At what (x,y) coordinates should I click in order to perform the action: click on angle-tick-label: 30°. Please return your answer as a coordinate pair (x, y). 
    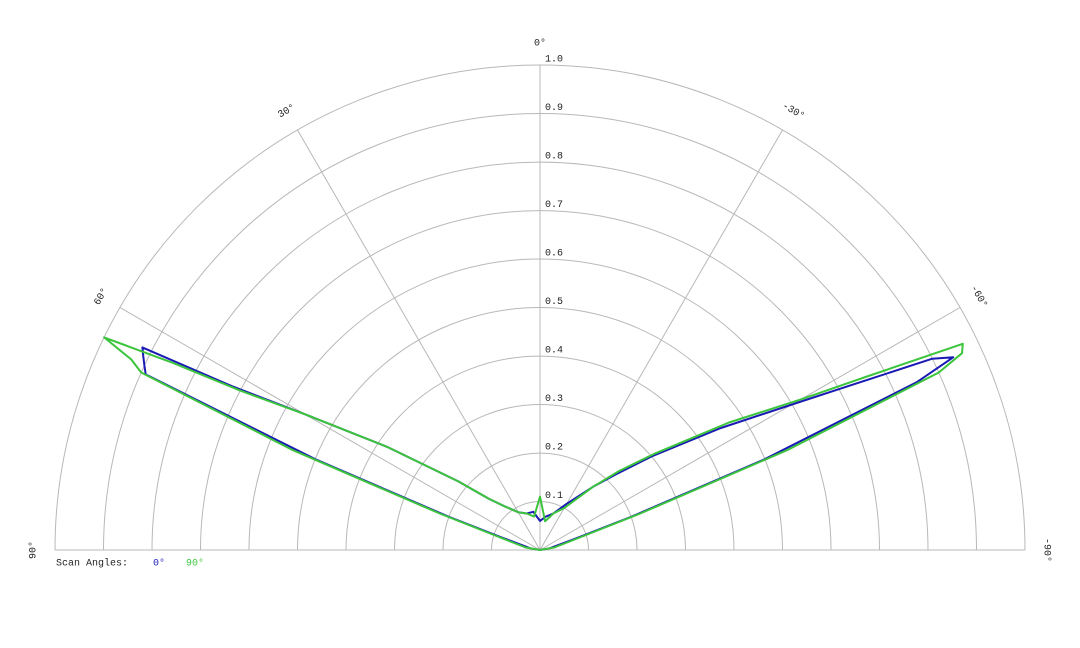
    Looking at the image, I should click on (287, 111).